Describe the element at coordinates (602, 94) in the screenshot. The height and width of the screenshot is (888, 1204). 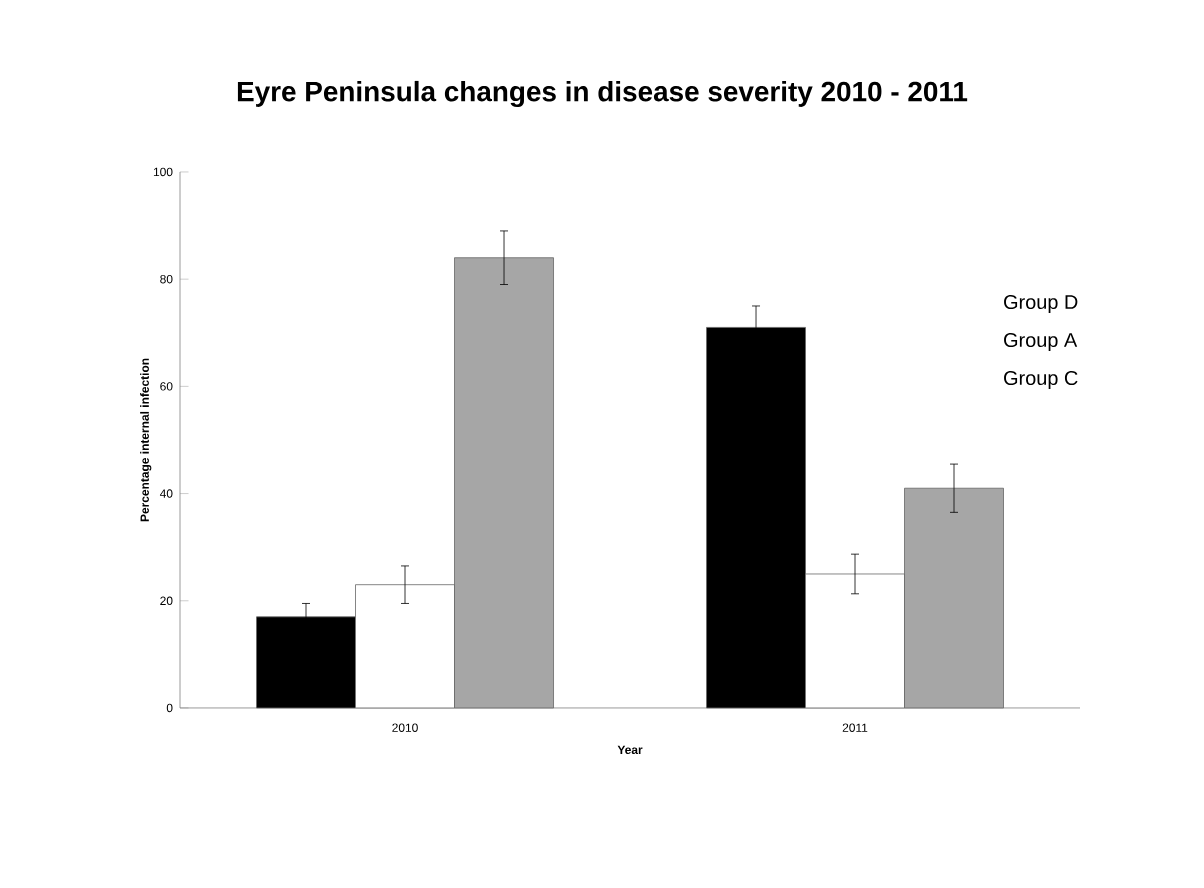
I see `chart-title: Eyre Peninsula changes in disease severity 2010 - 2011` at that location.